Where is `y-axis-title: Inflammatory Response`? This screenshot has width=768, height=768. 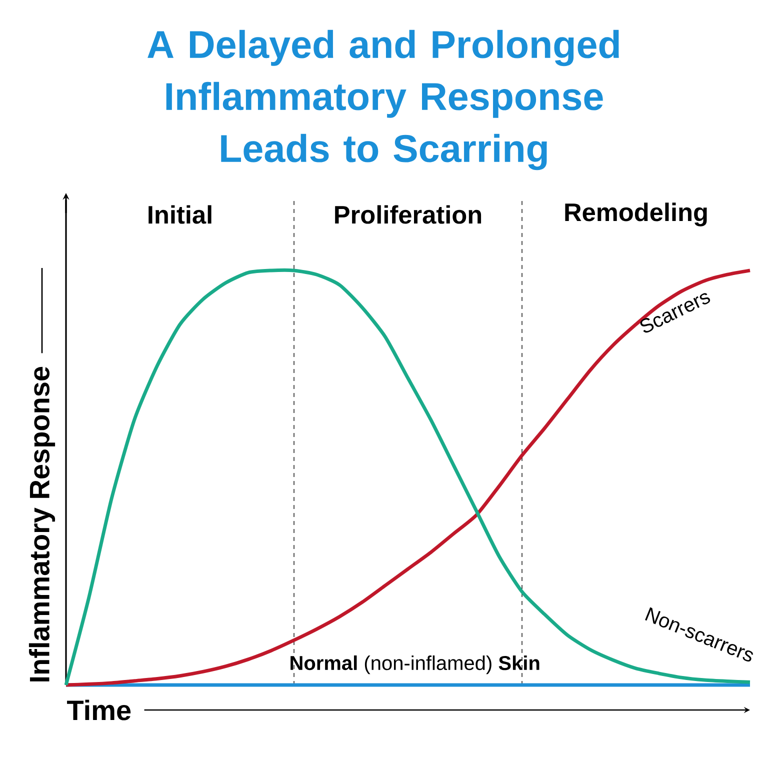
y-axis-title: Inflammatory Response is located at coordinates (42, 524).